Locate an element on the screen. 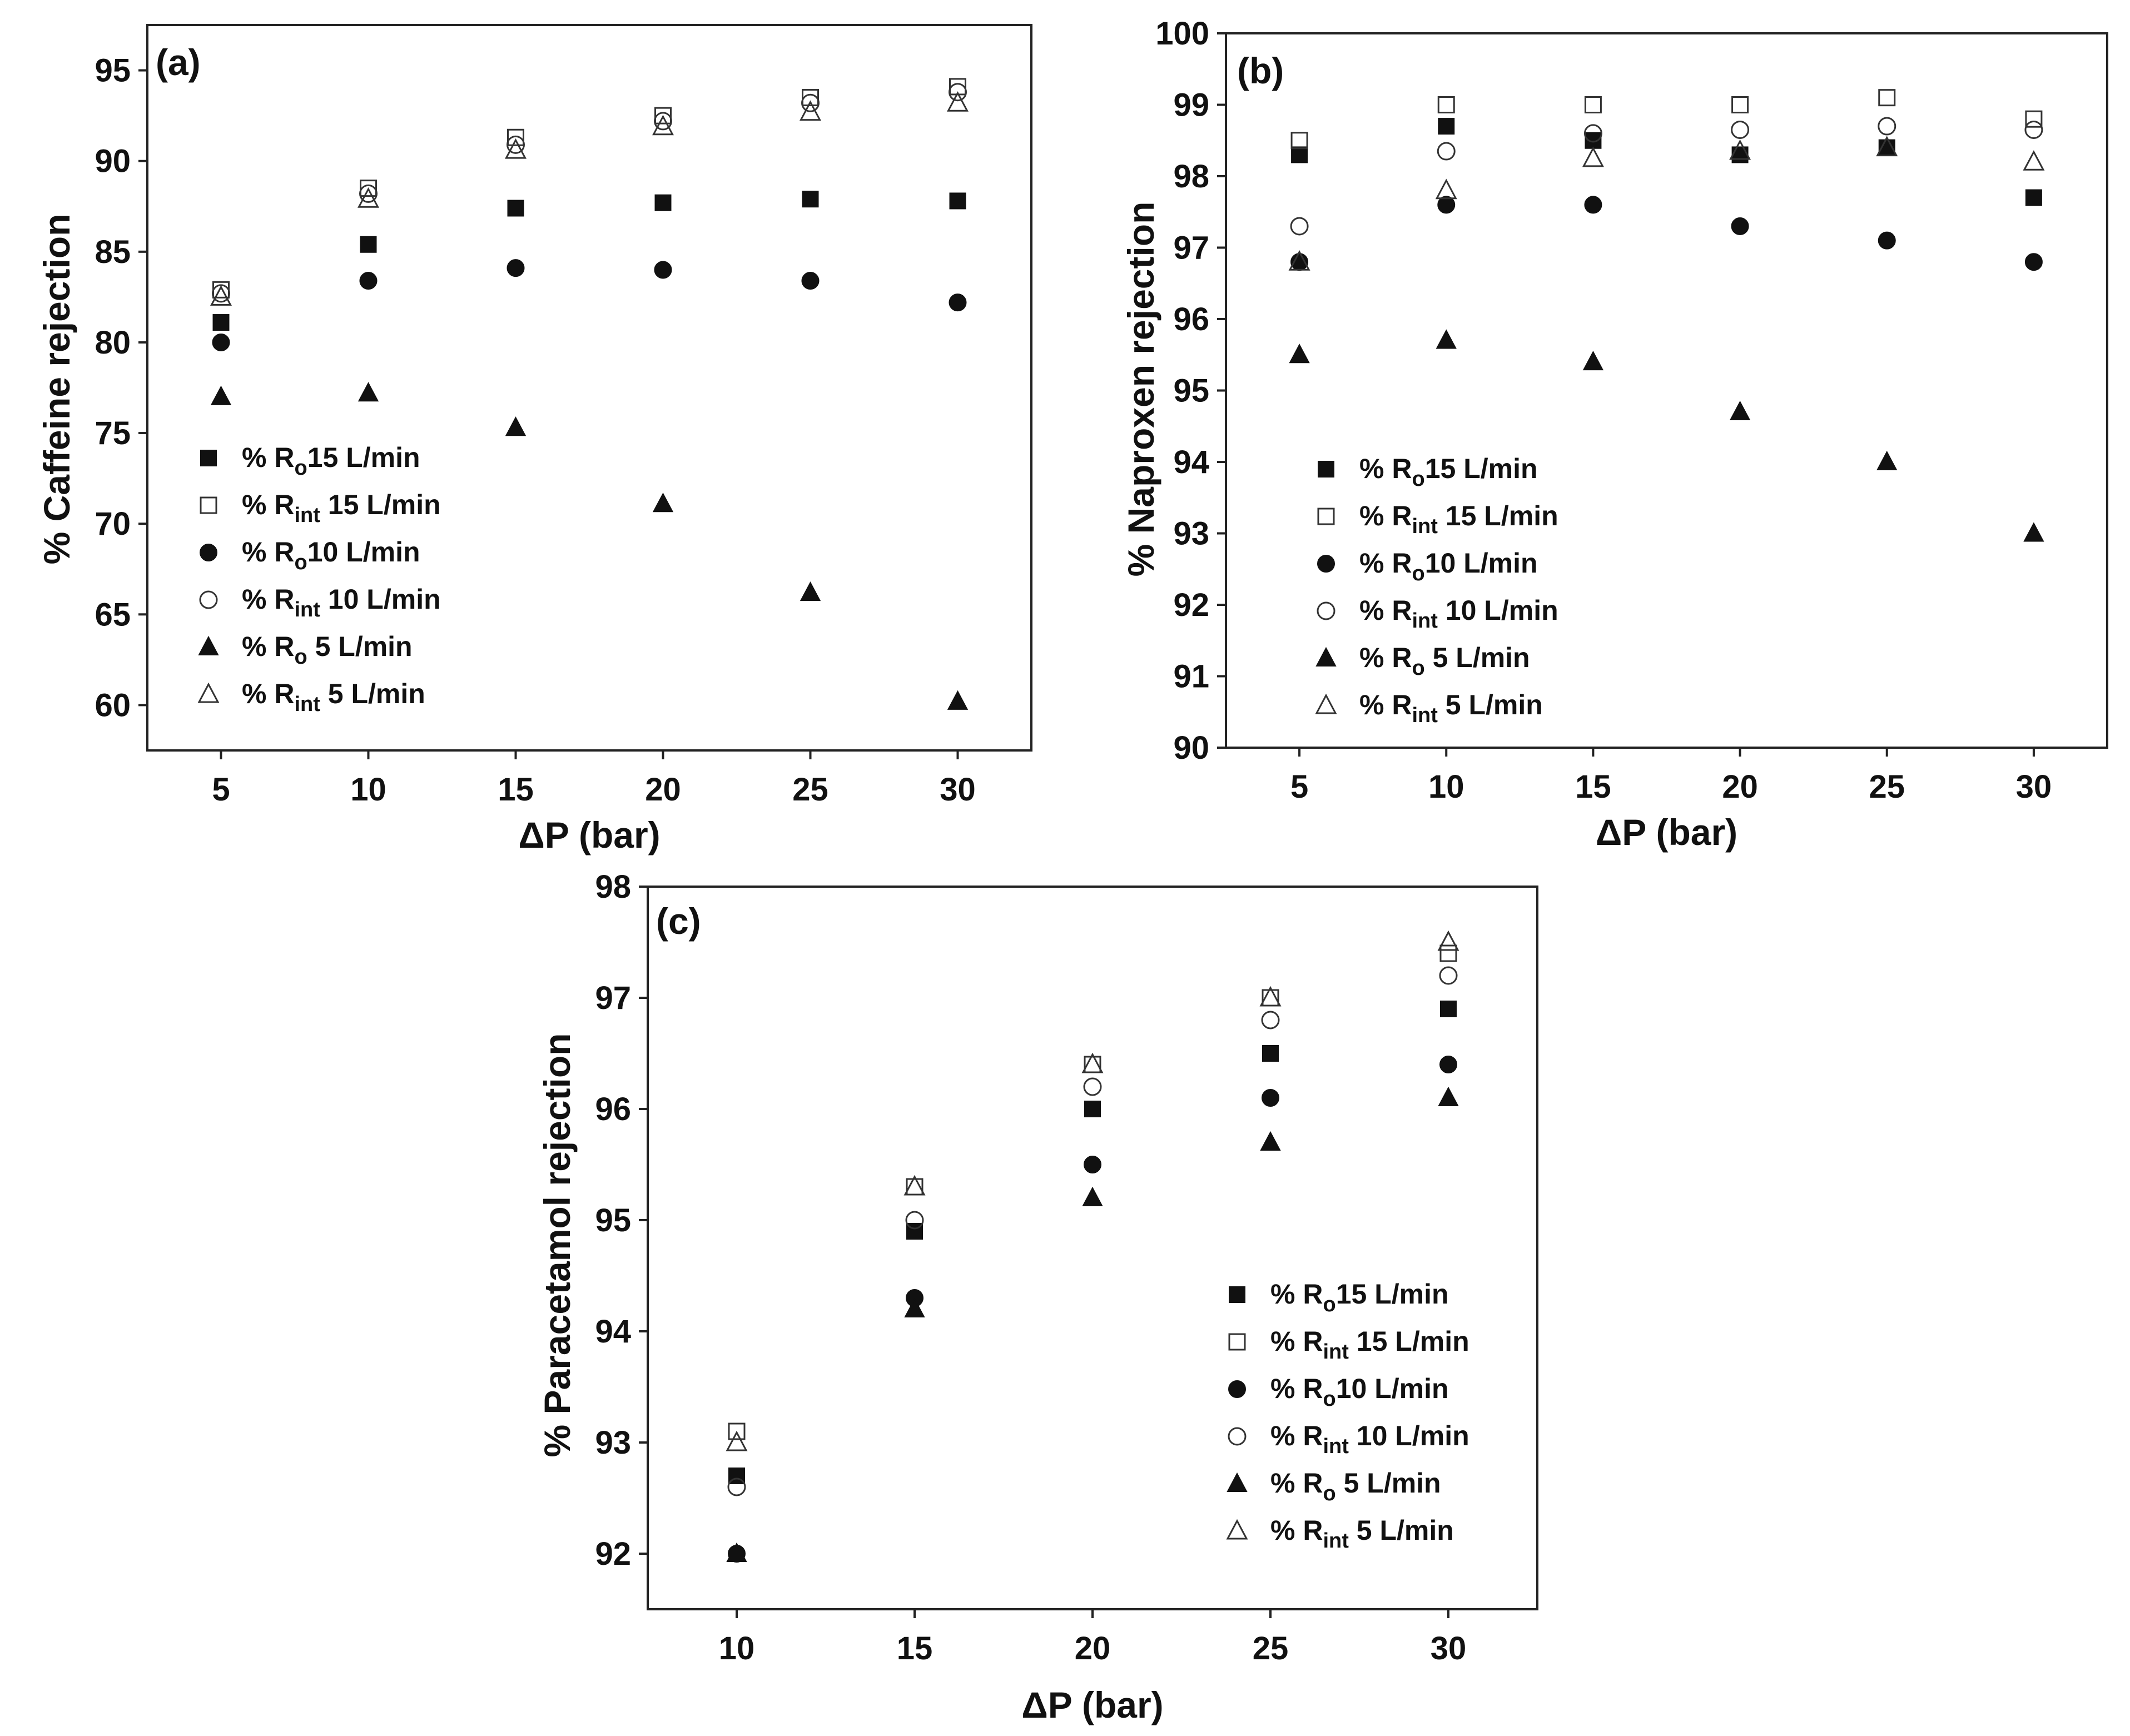 The image size is (2130, 1736). x-tick-label: 5 is located at coordinates (1299, 787).